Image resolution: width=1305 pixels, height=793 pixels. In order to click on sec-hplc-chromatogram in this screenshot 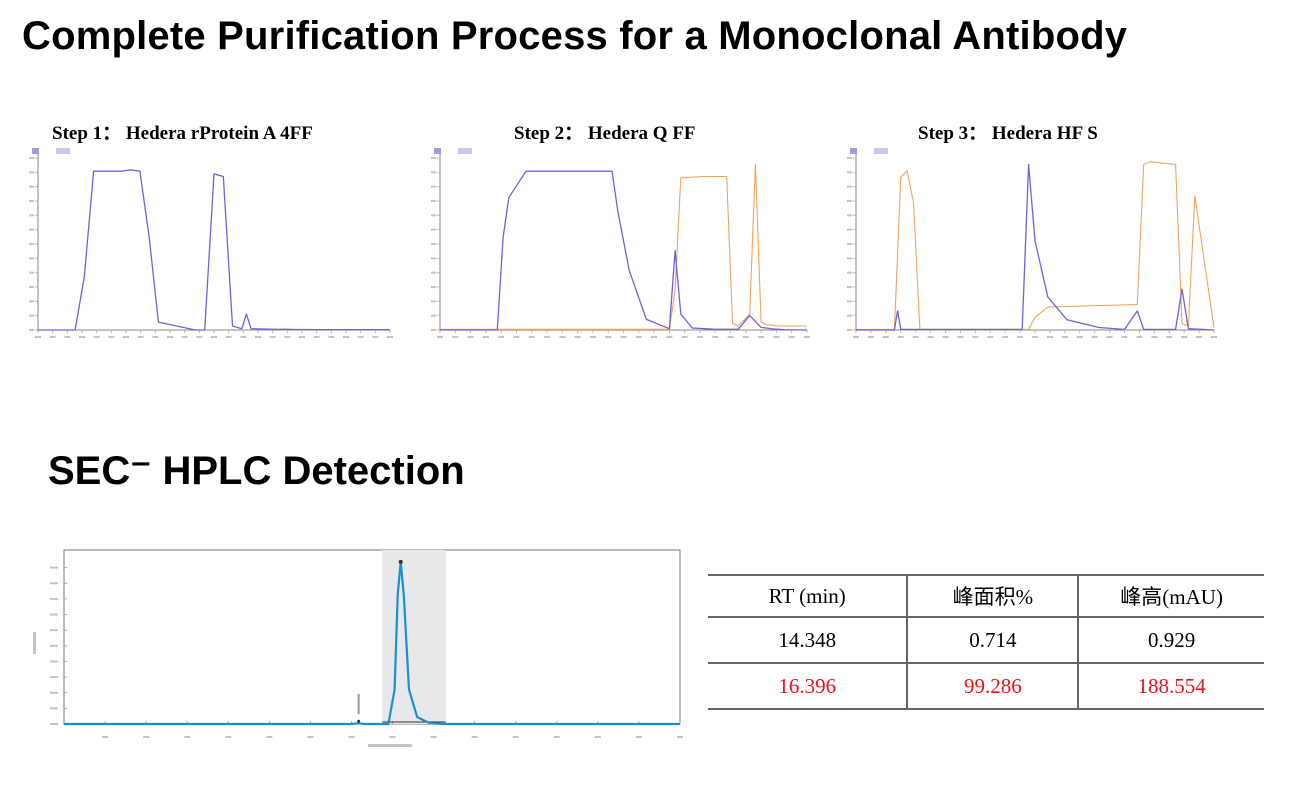, I will do `click(358, 648)`.